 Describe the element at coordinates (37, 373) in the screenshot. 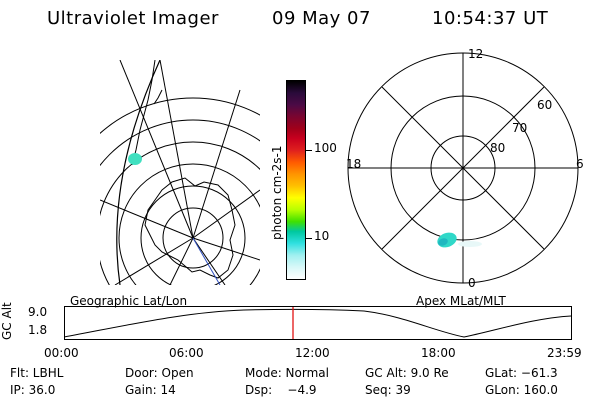

I see `filter-value: Flt: LBHL` at that location.